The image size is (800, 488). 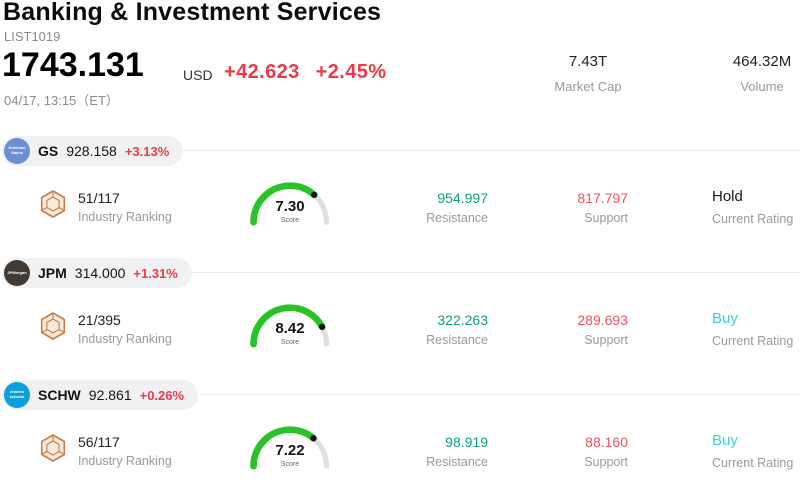 What do you see at coordinates (290, 328) in the screenshot?
I see `score-value: 8.42` at bounding box center [290, 328].